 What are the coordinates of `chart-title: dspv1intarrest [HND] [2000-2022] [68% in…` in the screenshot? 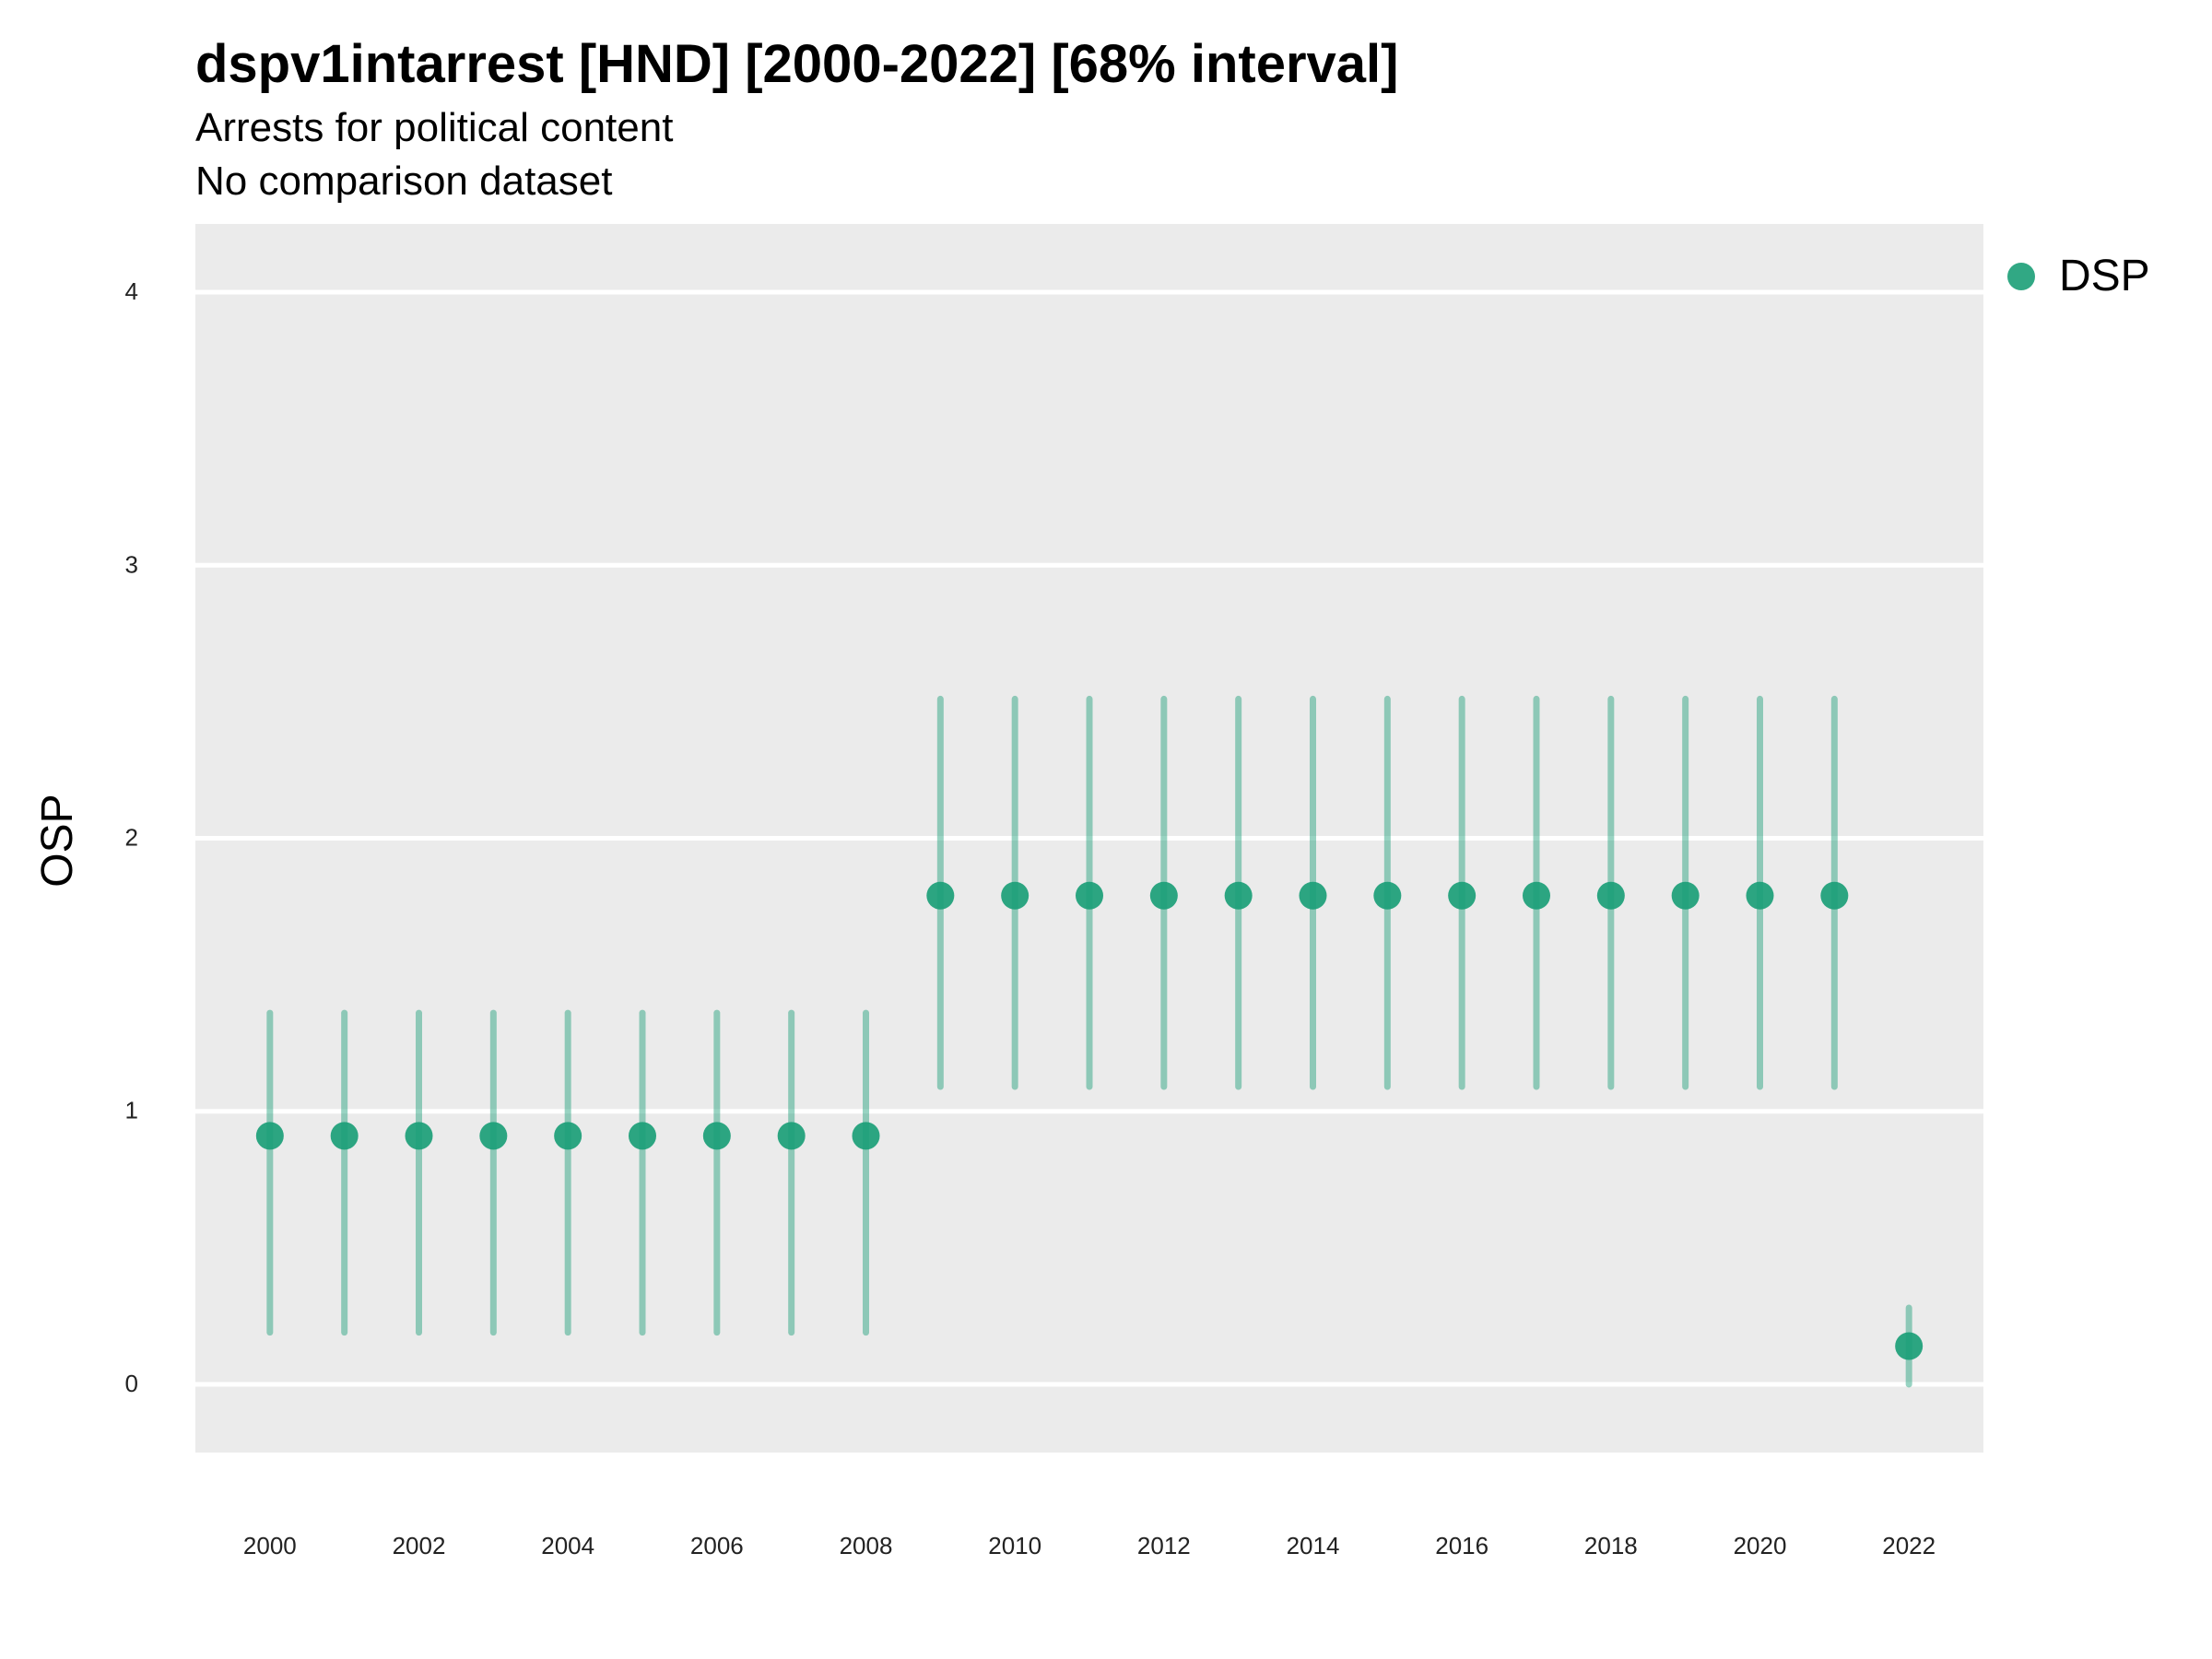 It's located at (797, 64).